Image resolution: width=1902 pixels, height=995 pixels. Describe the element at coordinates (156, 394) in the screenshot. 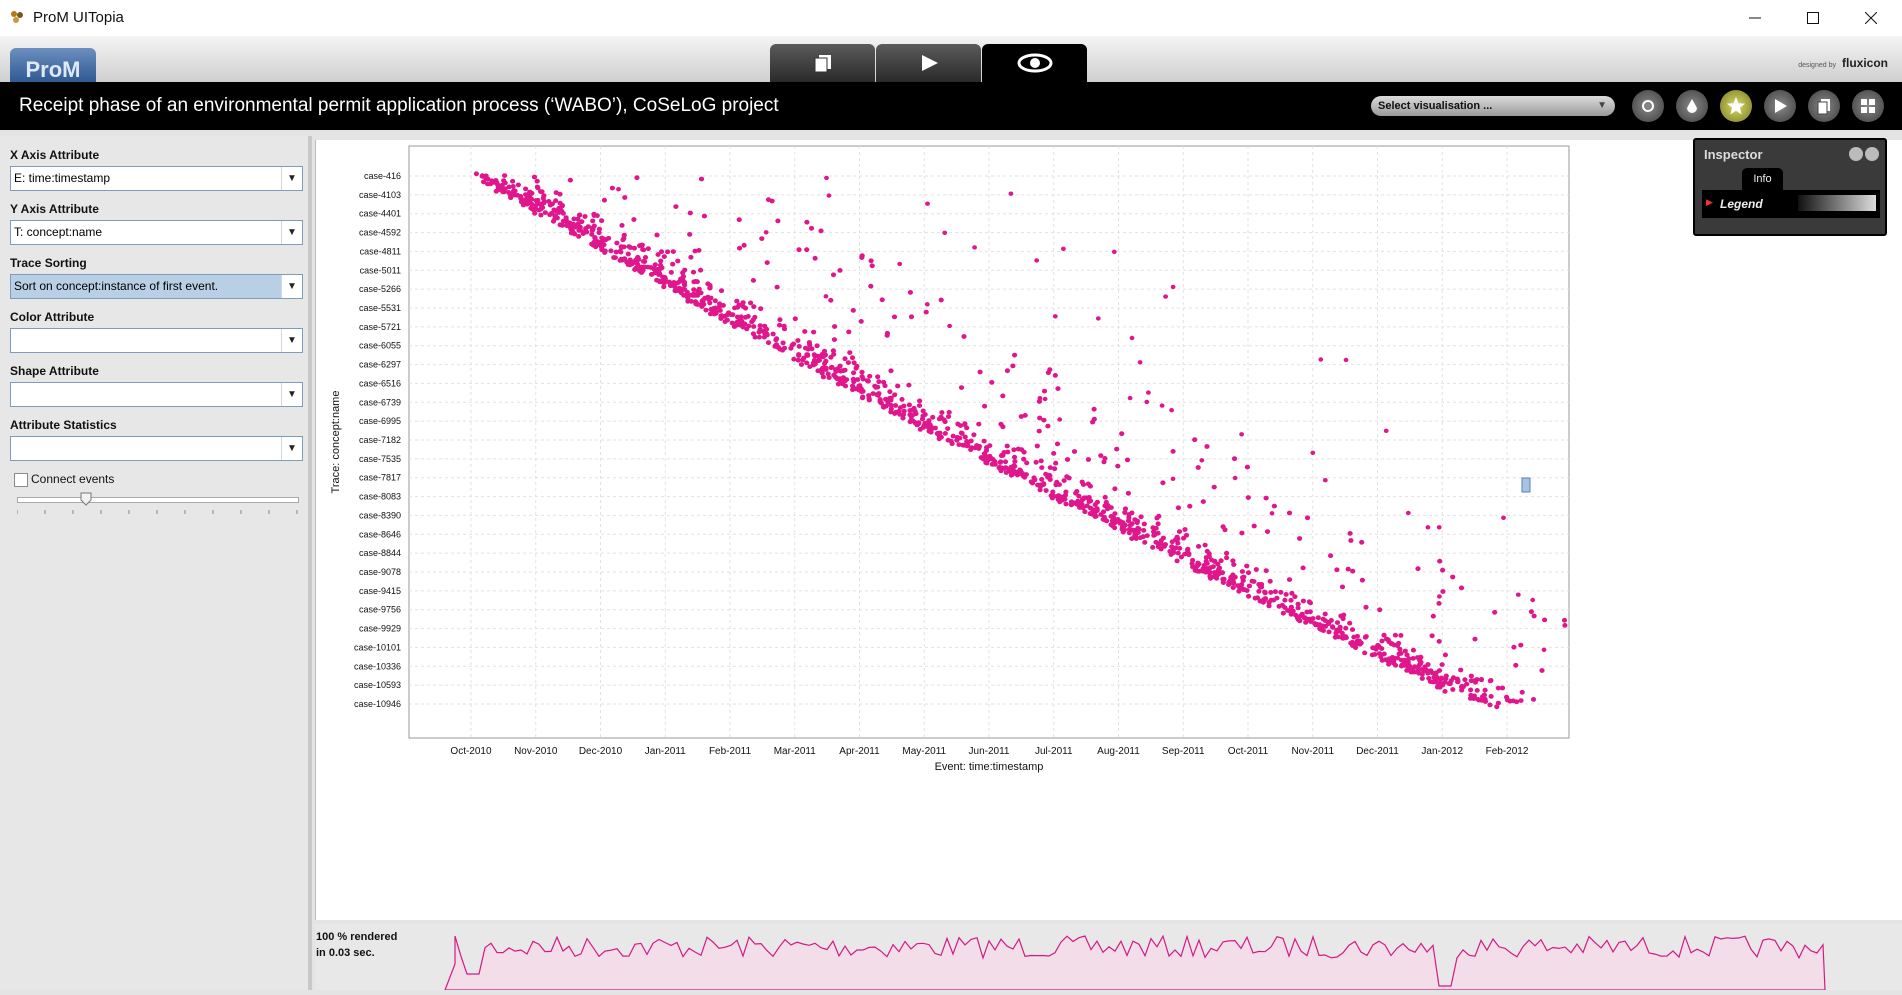

I see `shape-attribute-select: ▼` at that location.